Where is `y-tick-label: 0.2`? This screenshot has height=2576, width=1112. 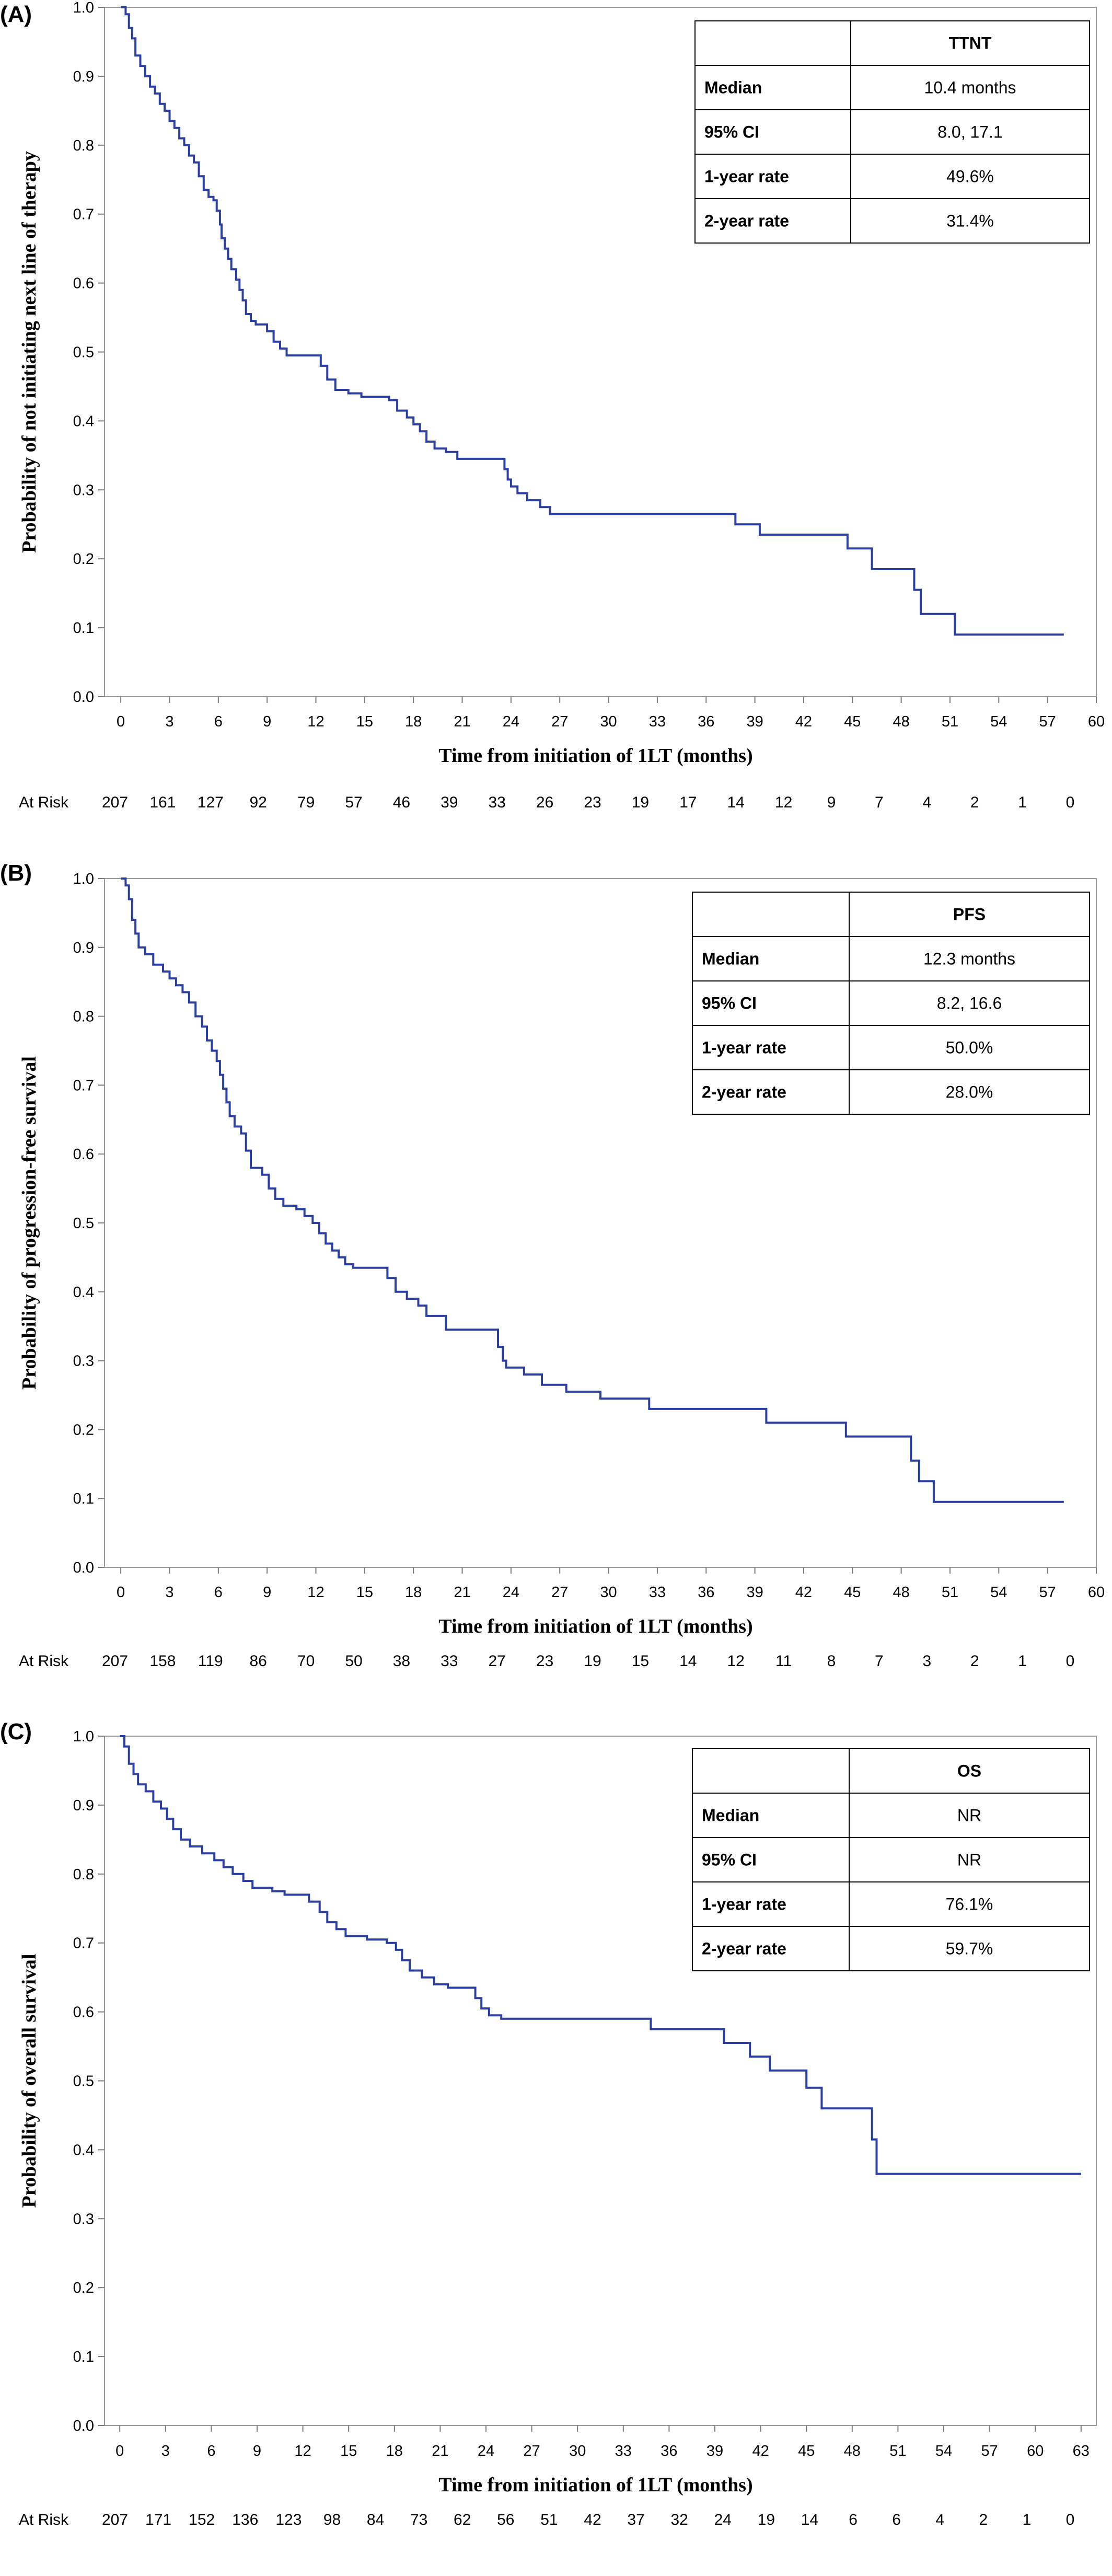
y-tick-label: 0.2 is located at coordinates (84, 559).